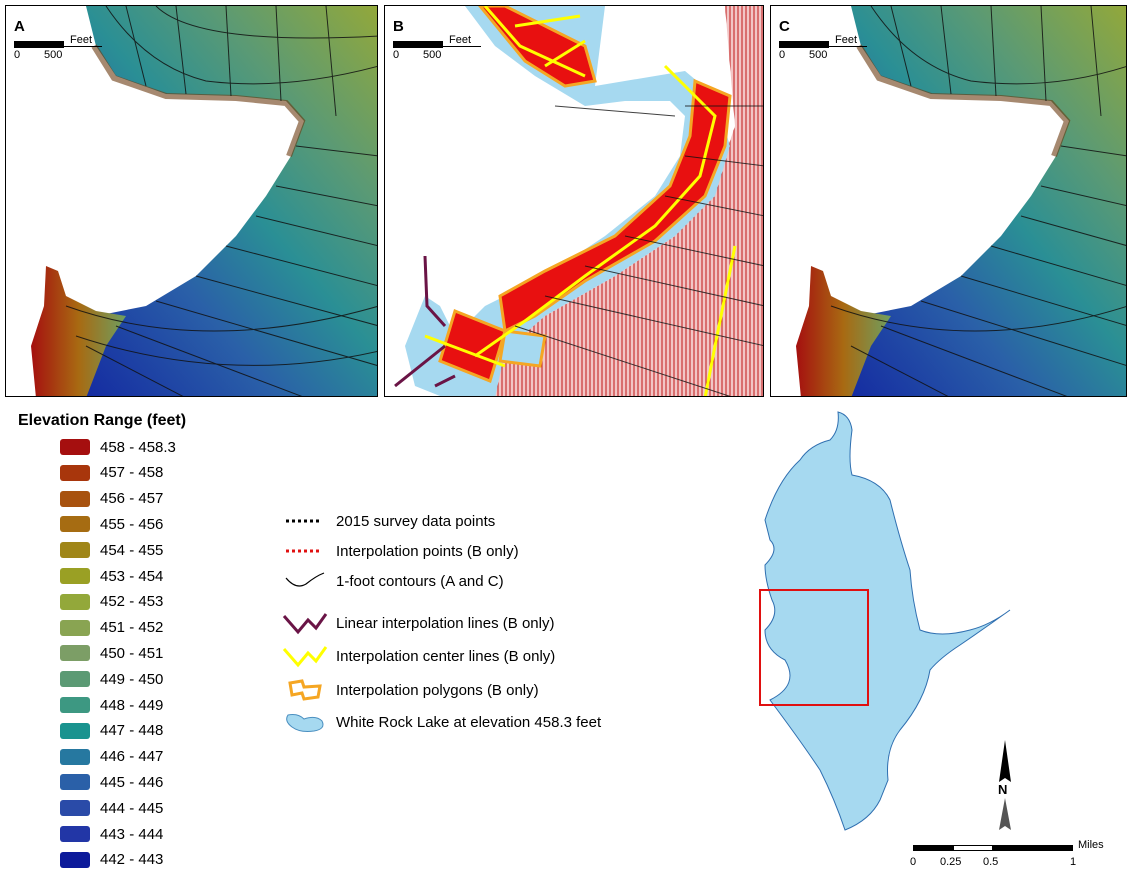 This screenshot has height=882, width=1132. I want to click on legend-label: 2015 survey data points, so click(416, 521).